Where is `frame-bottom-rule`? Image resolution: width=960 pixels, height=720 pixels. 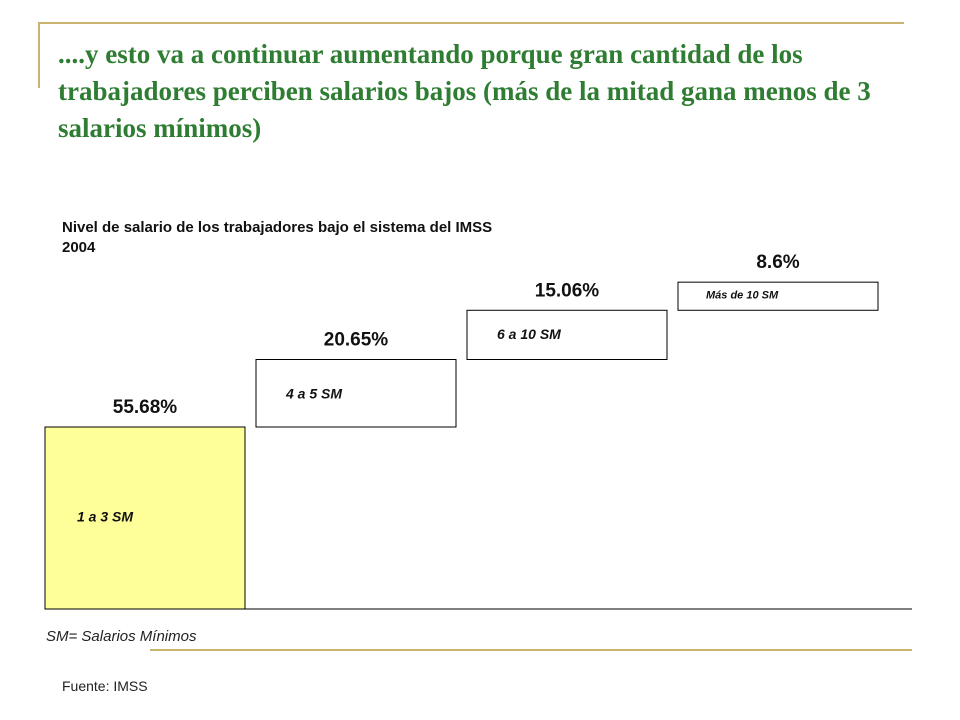 frame-bottom-rule is located at coordinates (531, 650).